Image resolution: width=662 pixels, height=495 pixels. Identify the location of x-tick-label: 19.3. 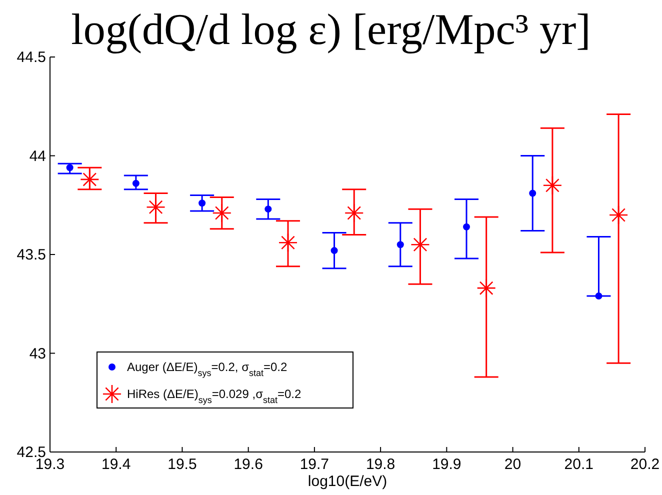
(50, 464).